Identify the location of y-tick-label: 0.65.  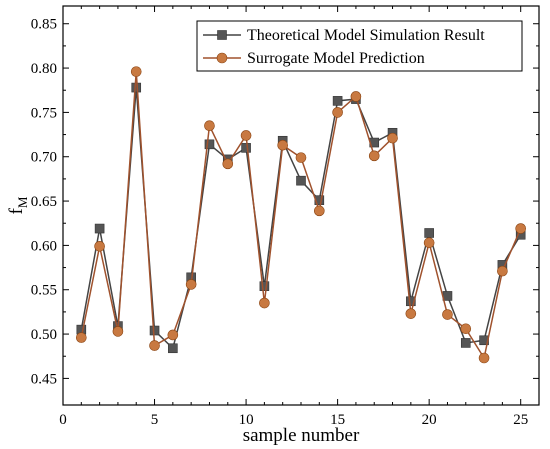
(44, 202).